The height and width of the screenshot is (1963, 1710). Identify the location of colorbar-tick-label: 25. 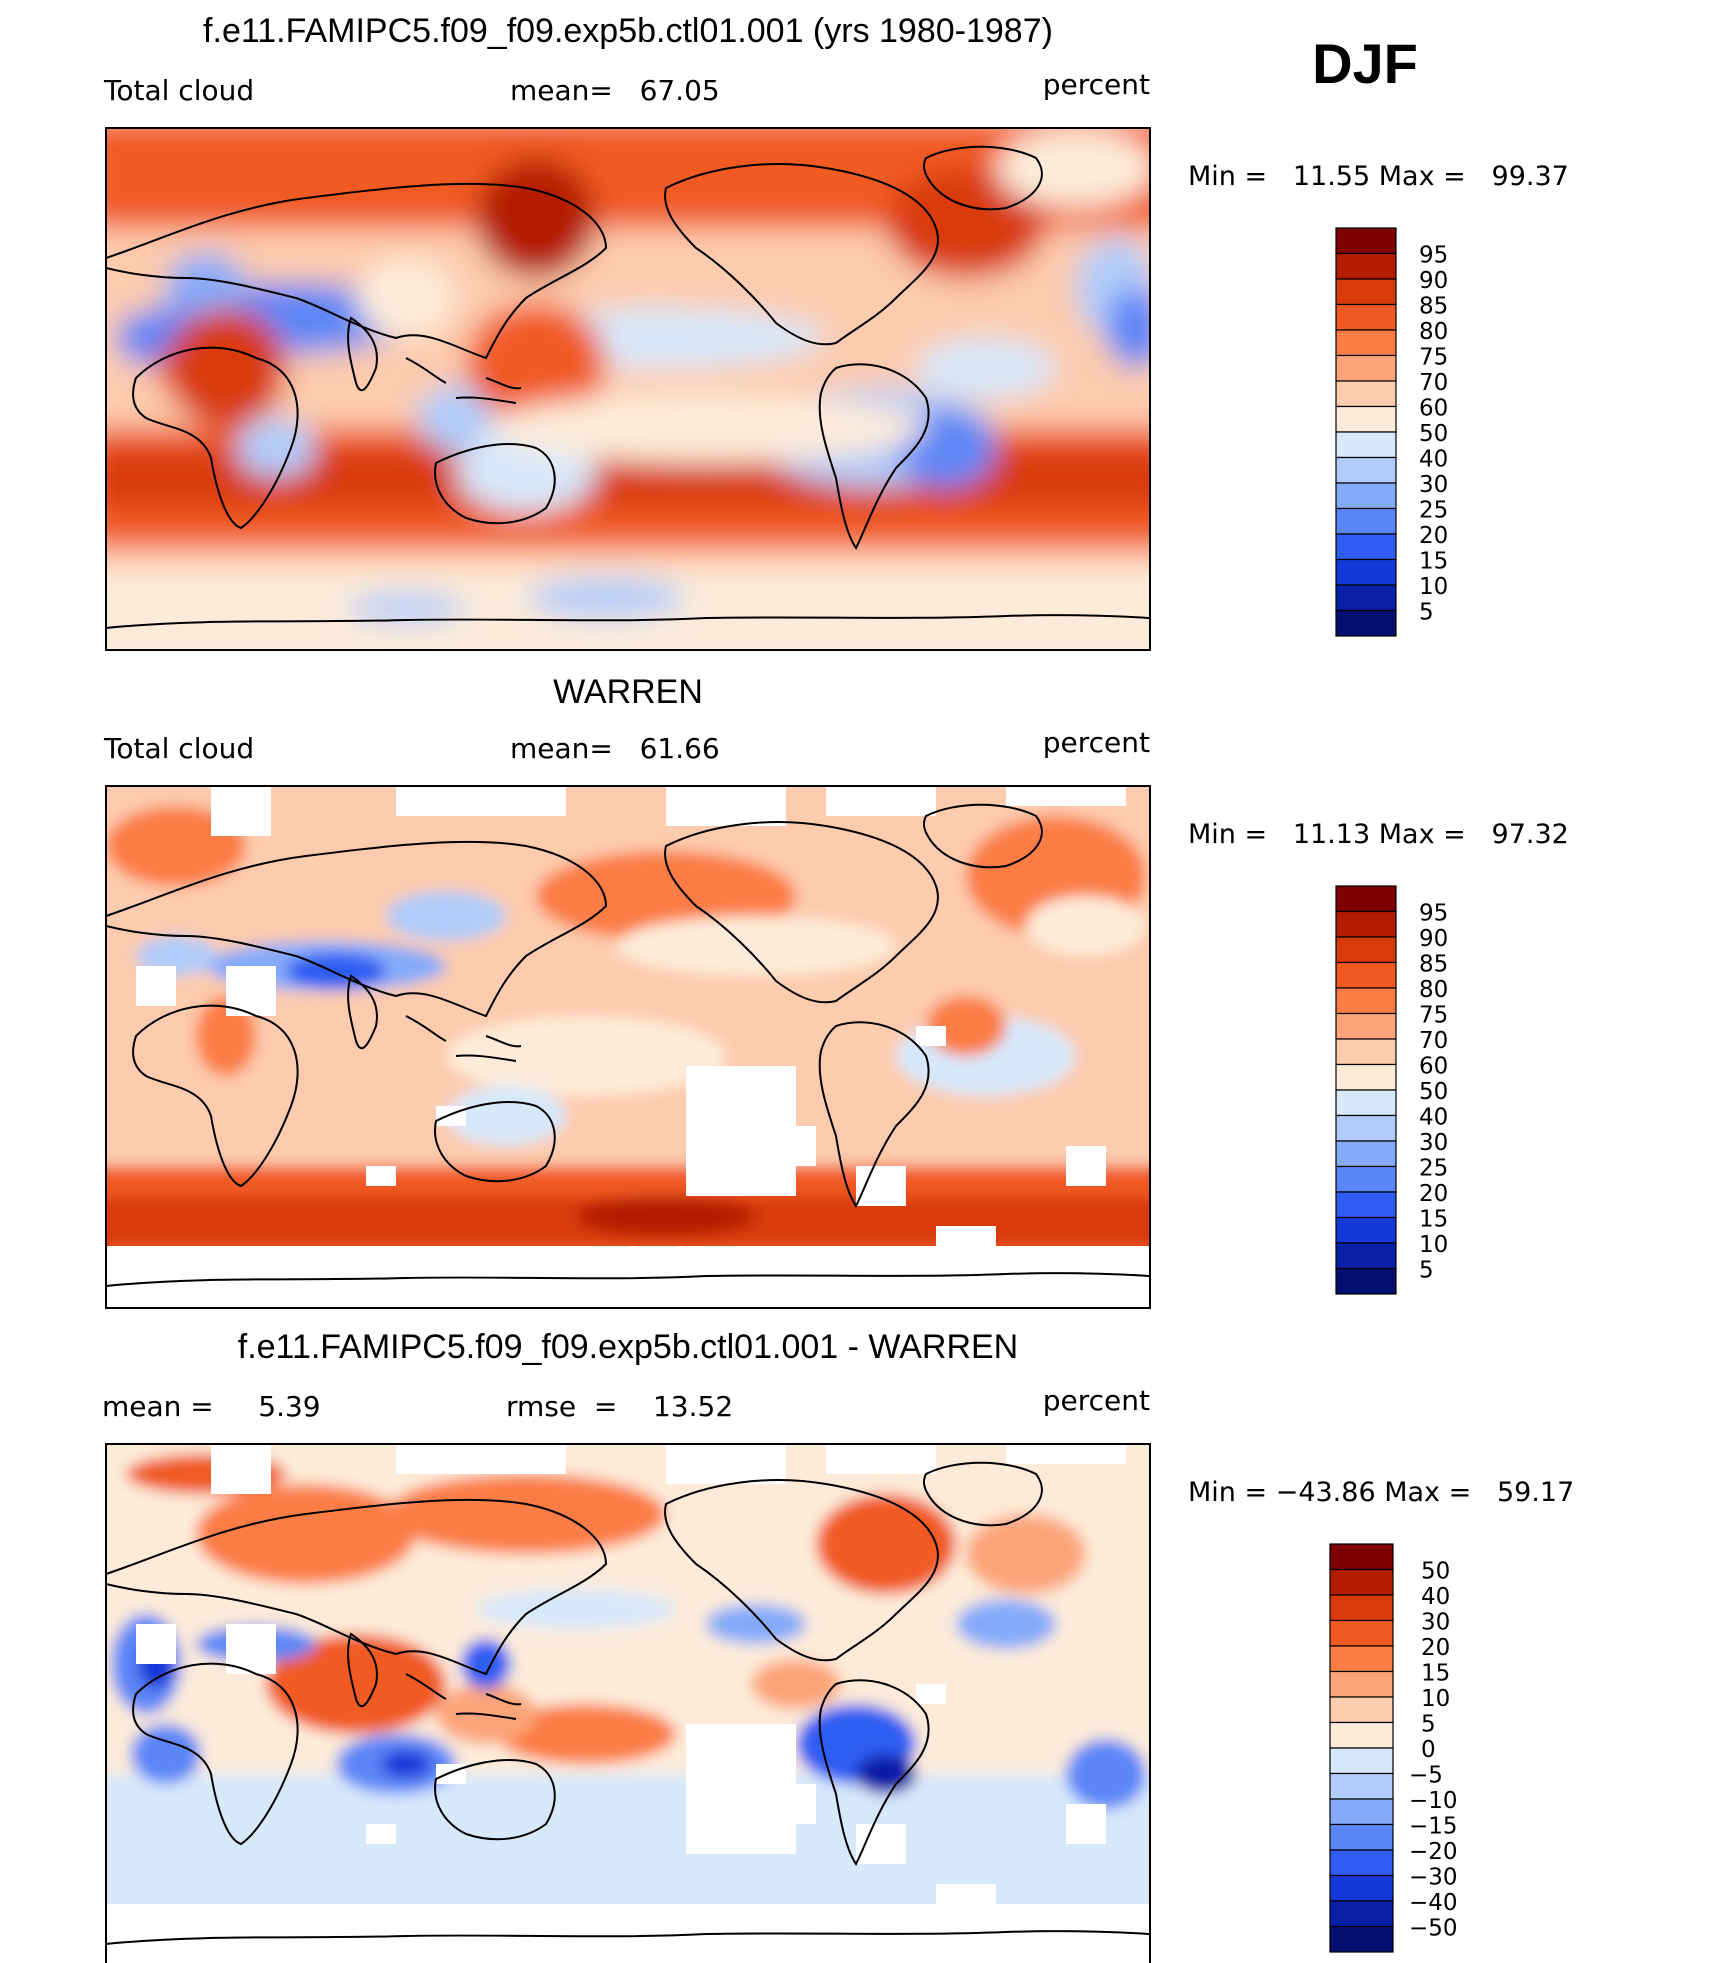
(1433, 1169).